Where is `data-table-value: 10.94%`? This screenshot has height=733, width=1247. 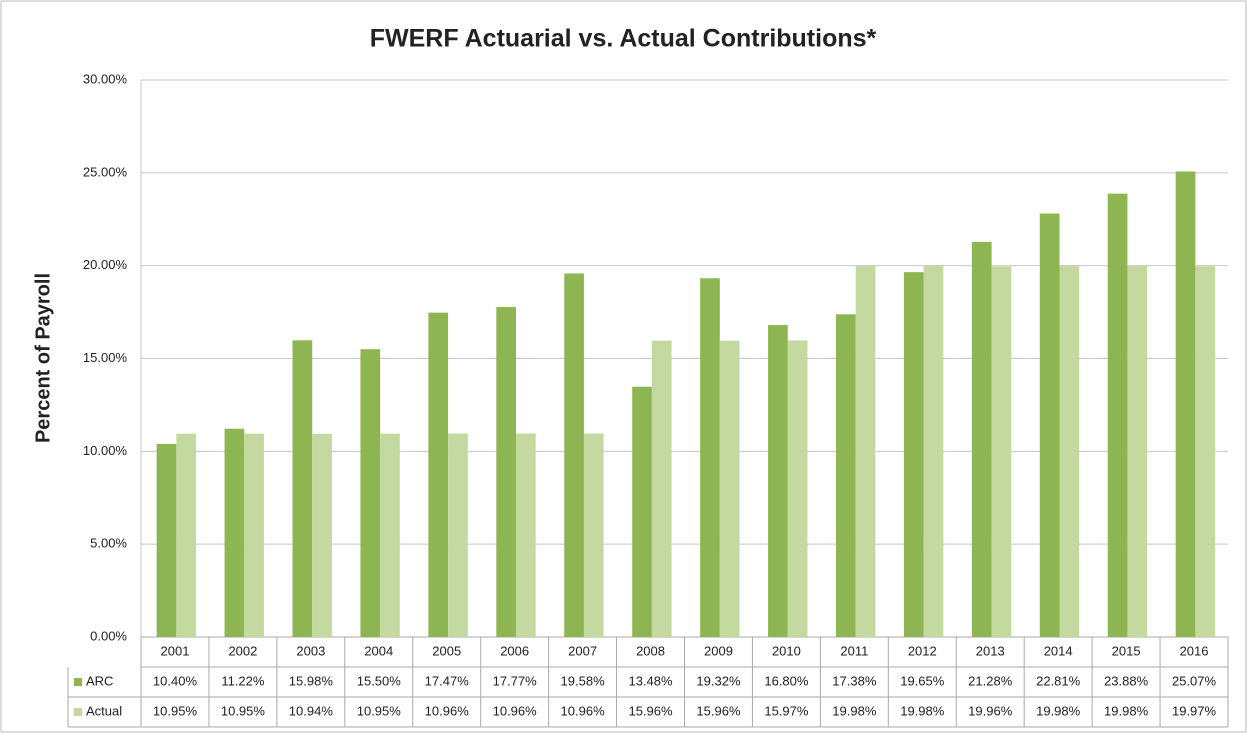 data-table-value: 10.94% is located at coordinates (311, 710).